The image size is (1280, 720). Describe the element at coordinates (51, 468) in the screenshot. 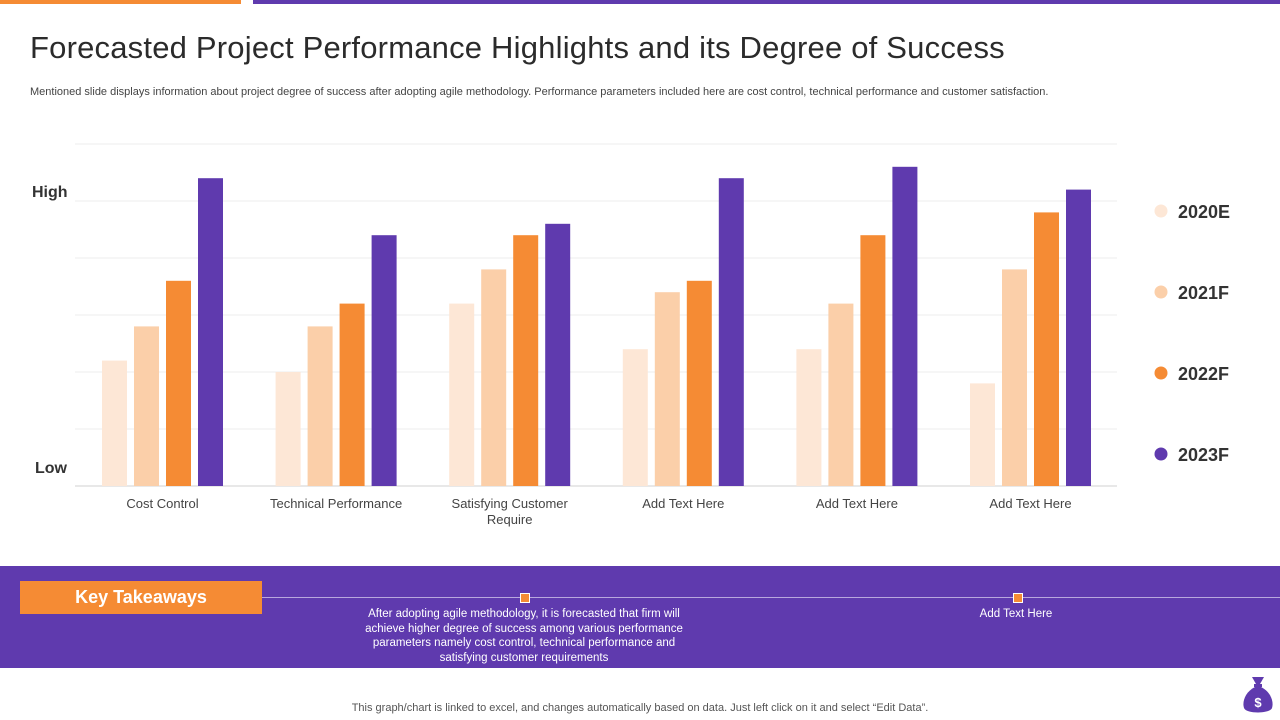

I see `y-axis-low-label: Low` at that location.